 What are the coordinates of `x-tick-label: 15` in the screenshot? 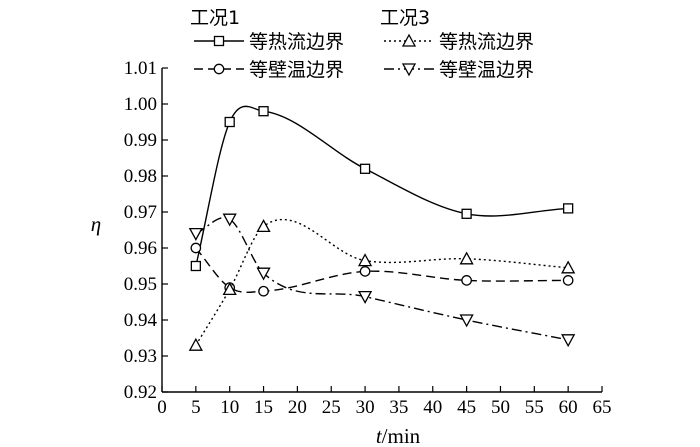 It's located at (263, 407).